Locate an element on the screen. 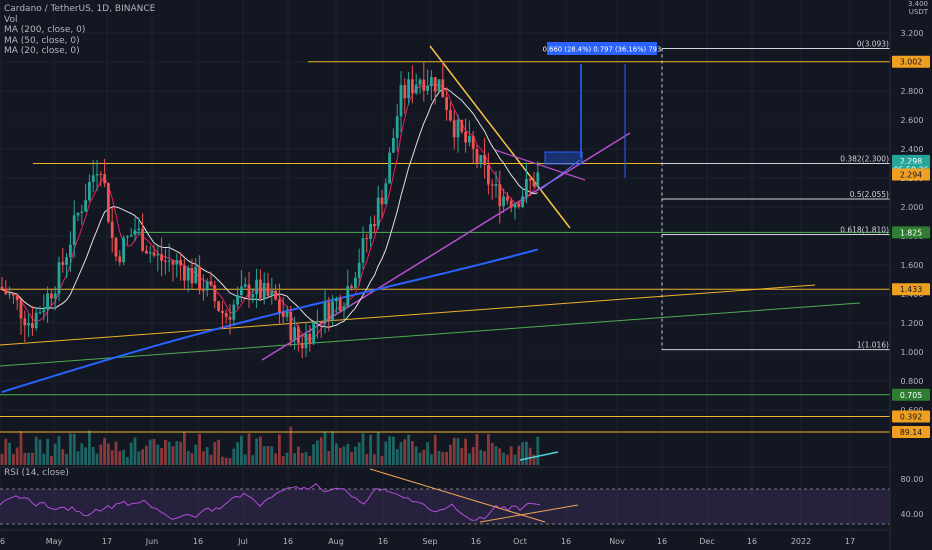  legend-vol: Vol is located at coordinates (11, 19).